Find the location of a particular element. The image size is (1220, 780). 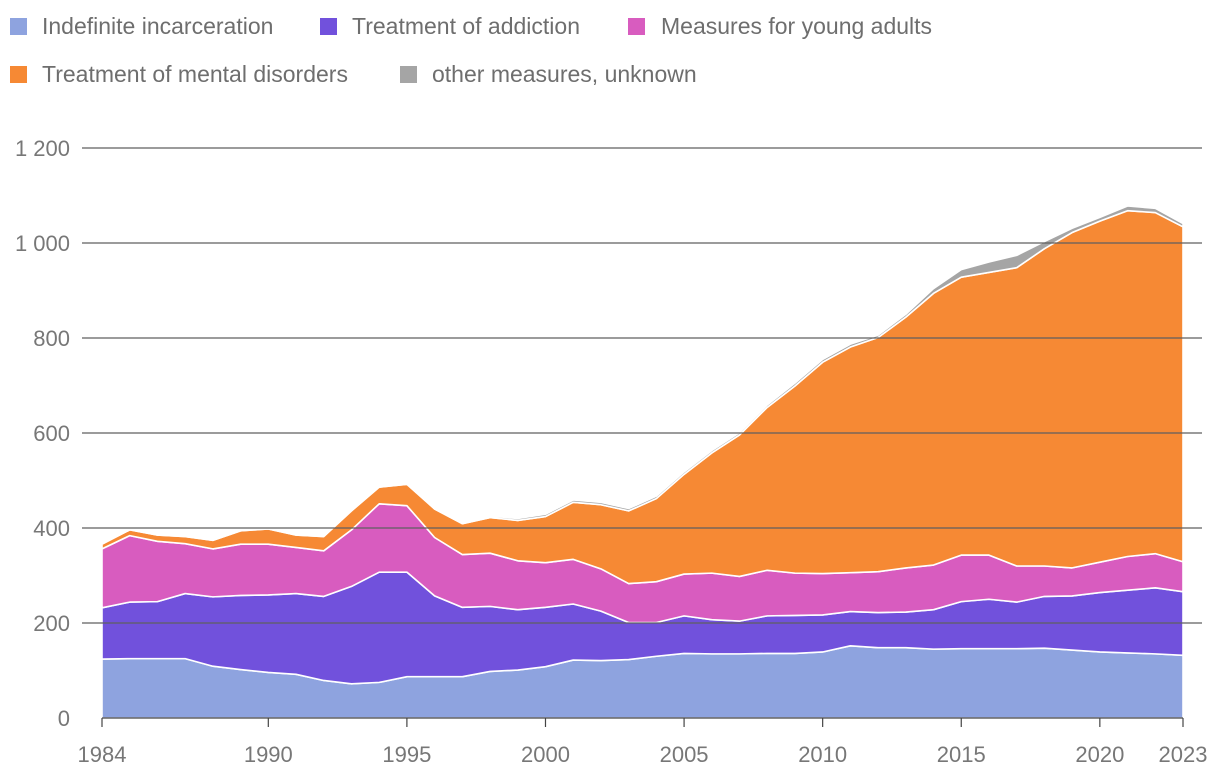

y-tick-label-200: 200 is located at coordinates (51, 623).